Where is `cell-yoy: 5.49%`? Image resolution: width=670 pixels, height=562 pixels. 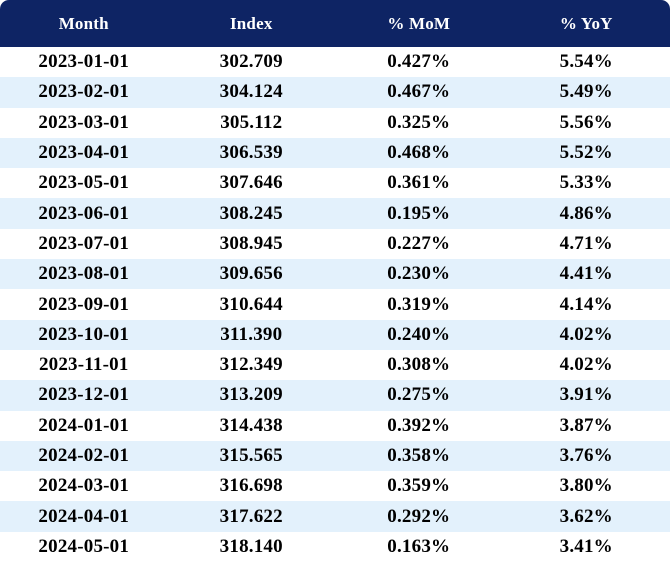 cell-yoy: 5.49% is located at coordinates (586, 92).